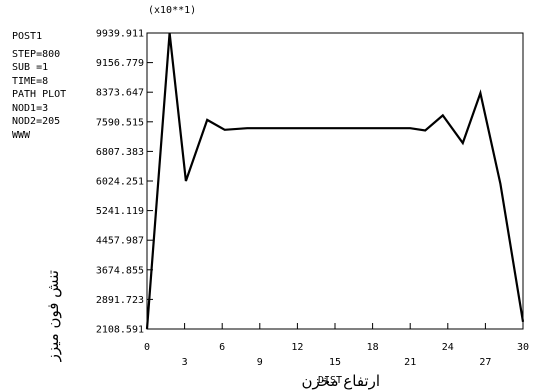 This screenshot has height=392, width=542. What do you see at coordinates (120, 122) in the screenshot?
I see `y-tick-label: 7590.515` at bounding box center [120, 122].